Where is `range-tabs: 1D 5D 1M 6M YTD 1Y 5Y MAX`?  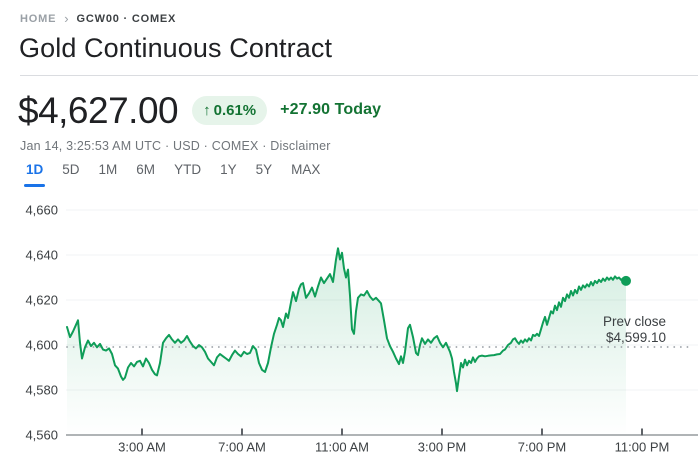 range-tabs: 1D 5D 1M 6M YTD 1Y 5Y MAX is located at coordinates (171, 174).